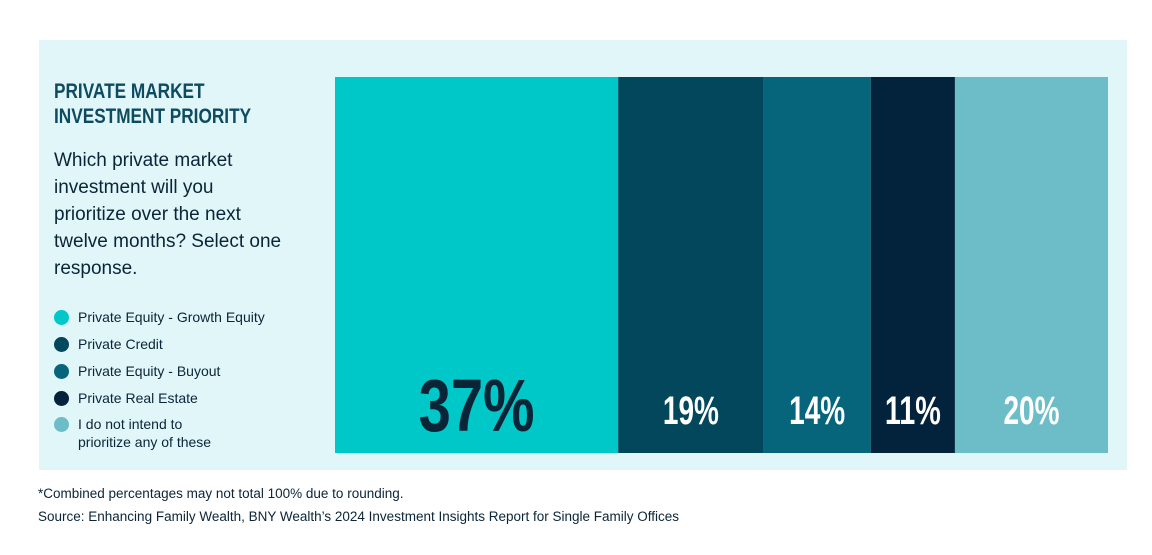  What do you see at coordinates (477, 405) in the screenshot?
I see `bar-value-label: 37%` at bounding box center [477, 405].